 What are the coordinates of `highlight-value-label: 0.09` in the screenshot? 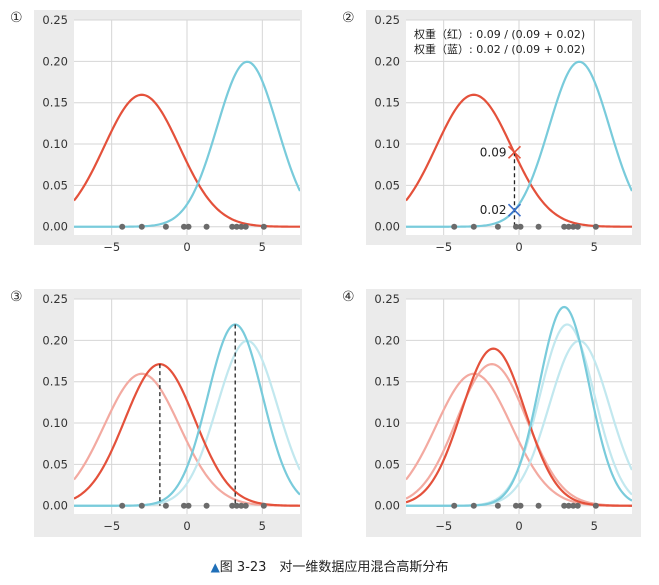 It's located at (493, 152).